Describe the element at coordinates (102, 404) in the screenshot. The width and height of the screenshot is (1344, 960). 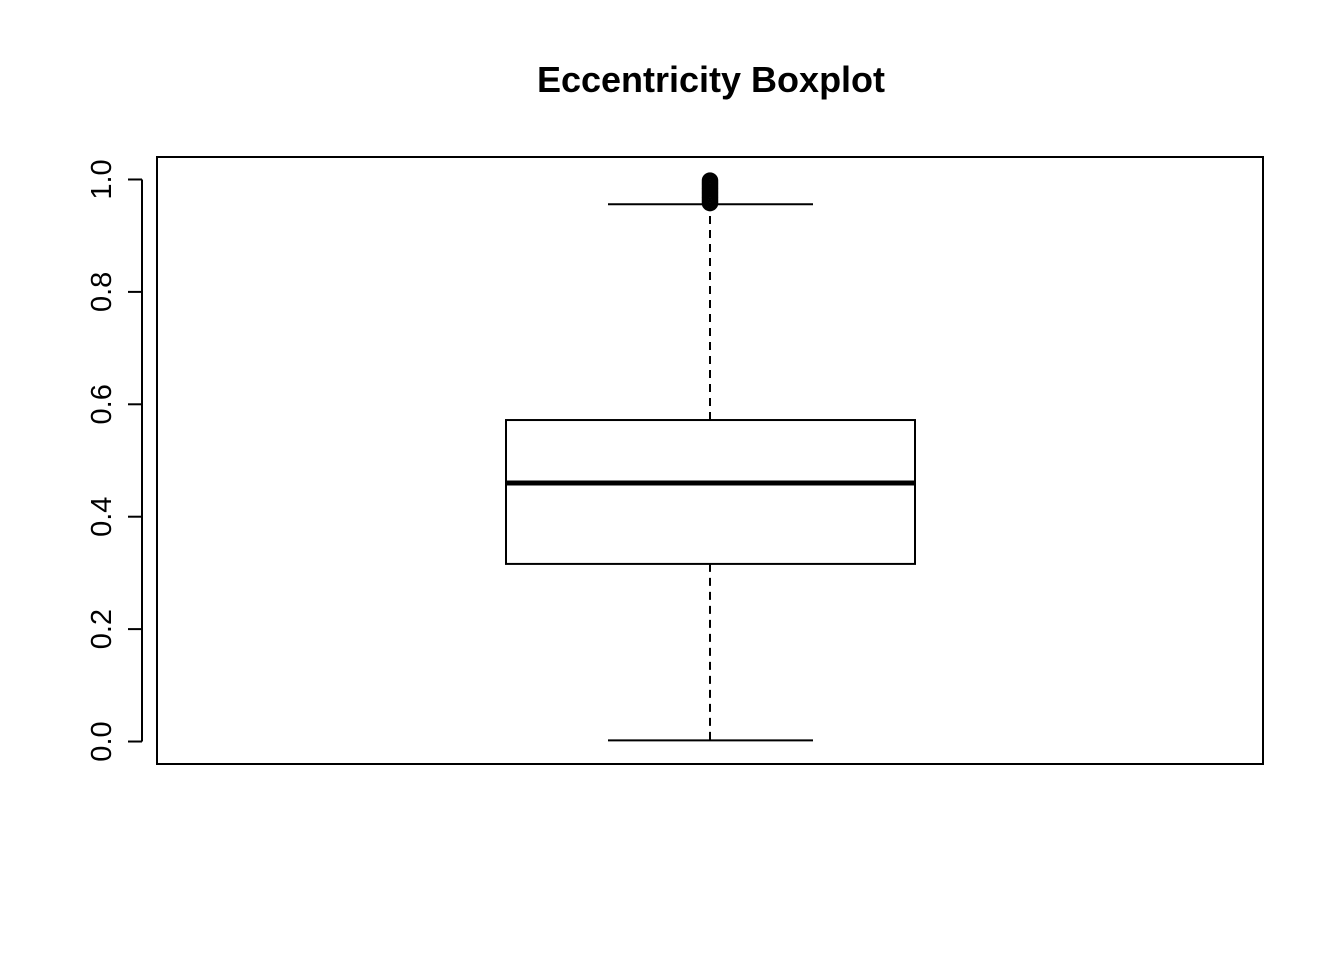
I see `y-tick-label: 0.6` at that location.